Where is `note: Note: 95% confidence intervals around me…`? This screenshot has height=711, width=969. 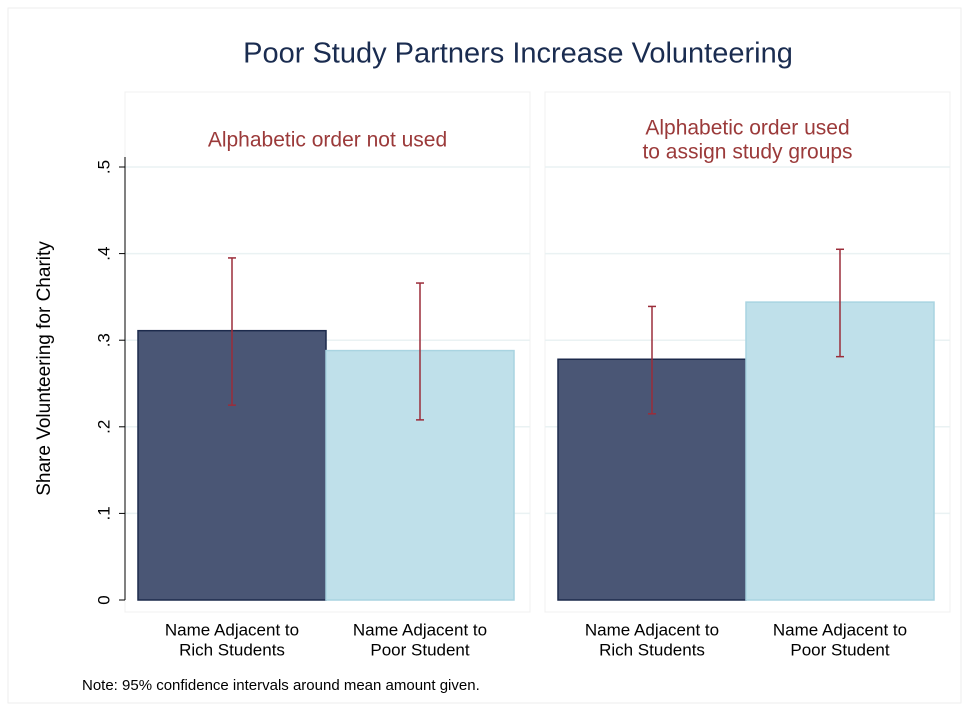 note: Note: 95% confidence intervals around me… is located at coordinates (281, 685).